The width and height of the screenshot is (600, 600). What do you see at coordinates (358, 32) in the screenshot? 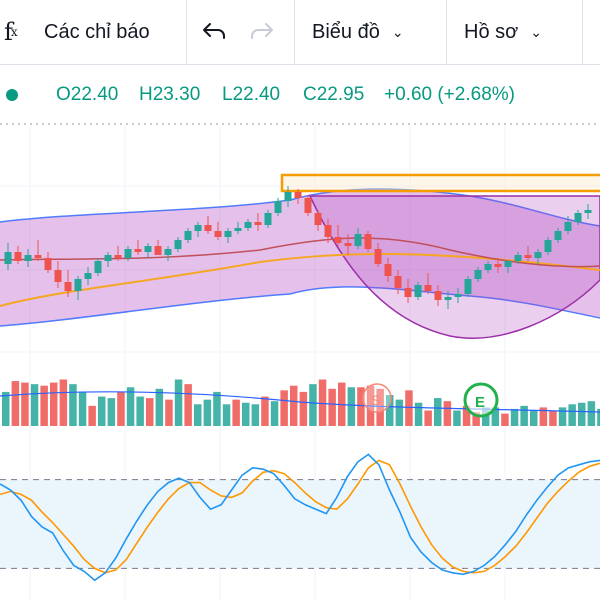
I see `chart-menu-button: Biểu đồ ⌄` at bounding box center [358, 32].